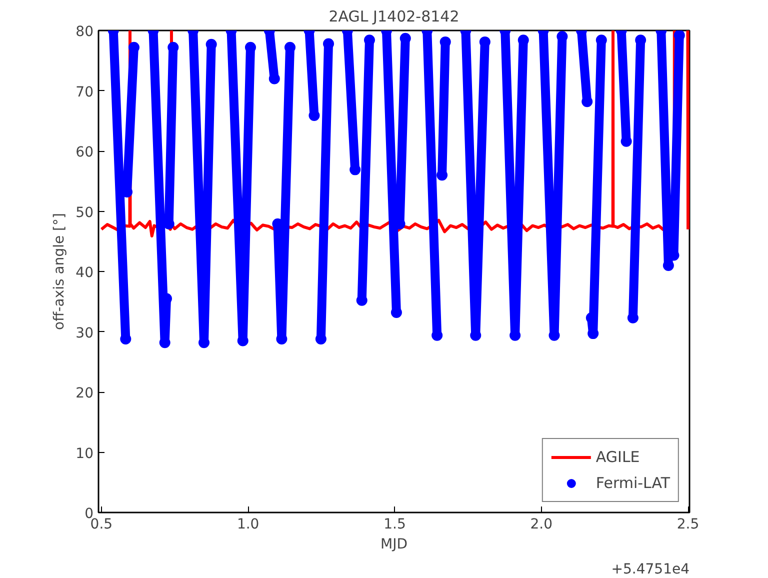 Image resolution: width=768 pixels, height=578 pixels. What do you see at coordinates (688, 524) in the screenshot?
I see `x-tick-label: 2.5` at bounding box center [688, 524].